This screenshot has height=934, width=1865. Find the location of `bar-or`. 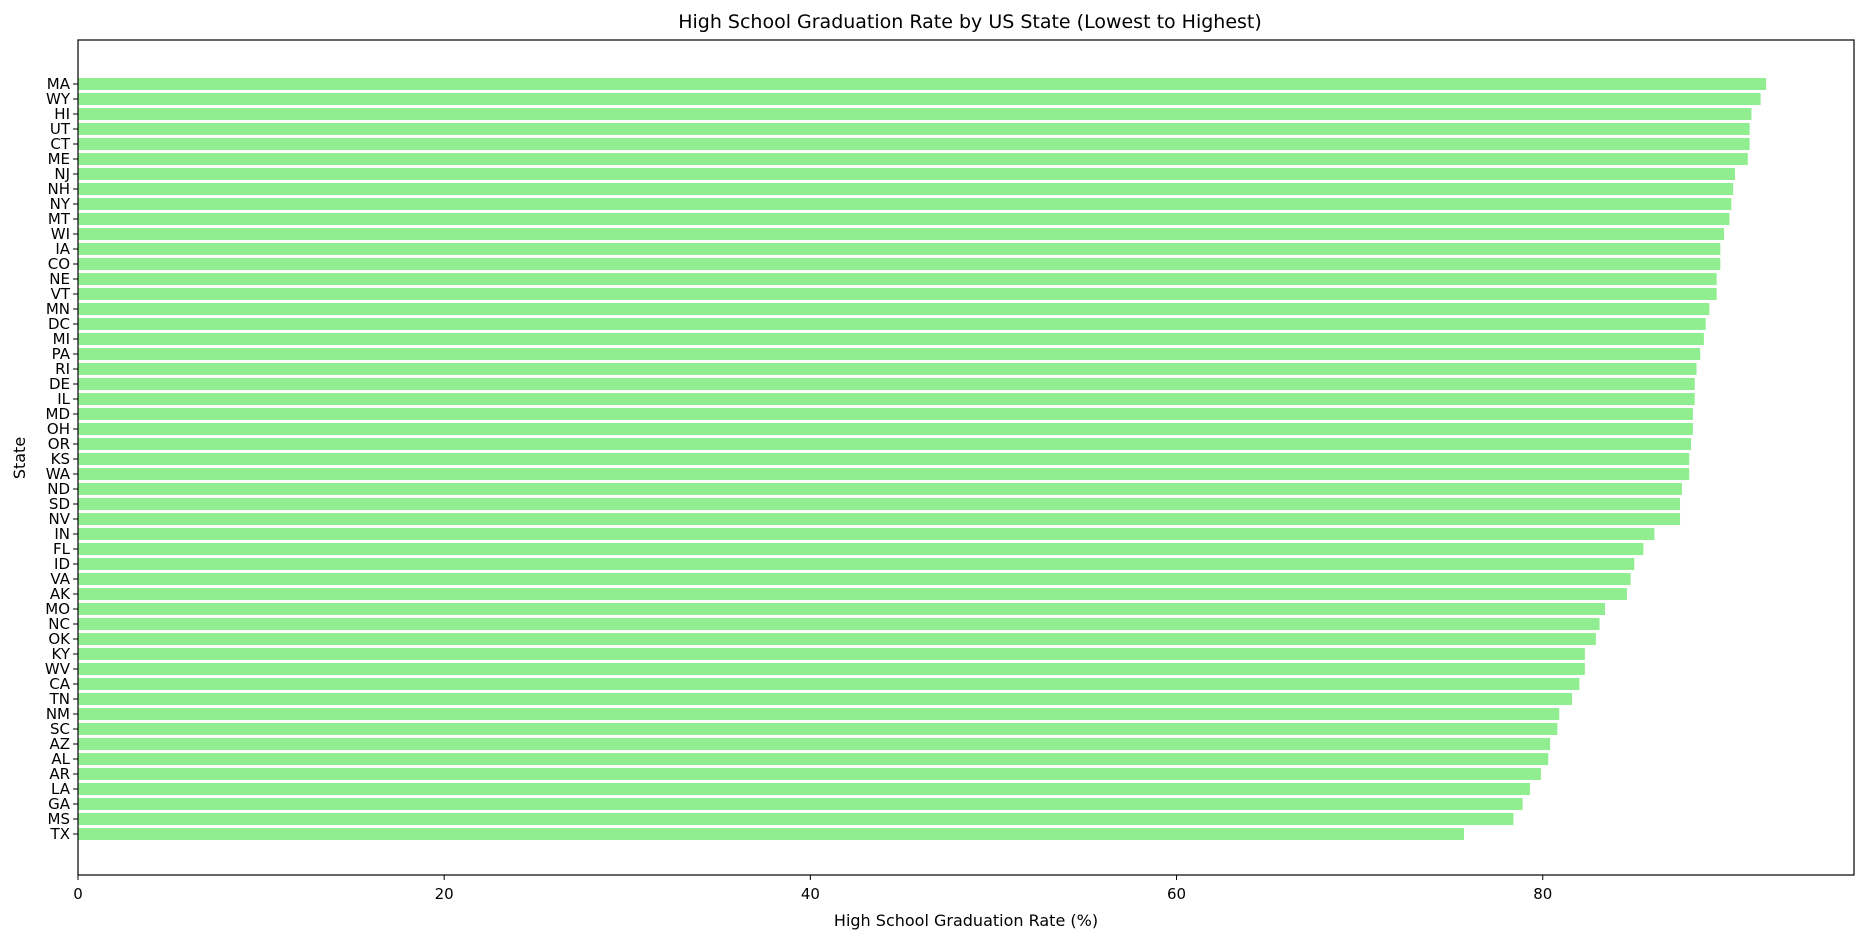

bar-or is located at coordinates (885, 444).